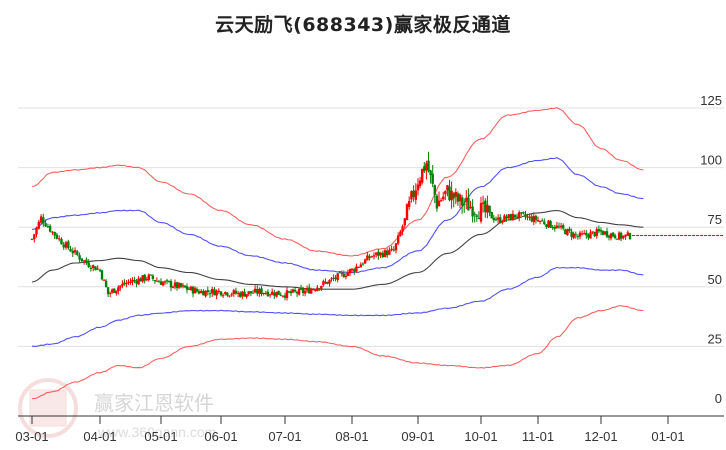 The height and width of the screenshot is (450, 726). Describe the element at coordinates (480, 436) in the screenshot. I see `x-tick-label: 10-01` at that location.